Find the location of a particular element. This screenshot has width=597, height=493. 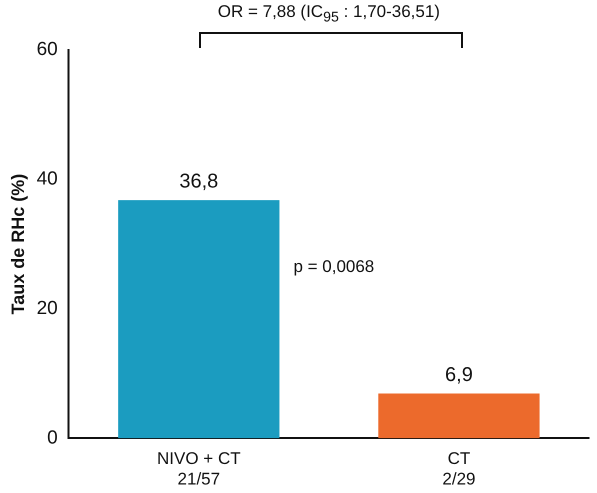

x-tick-label: CT 2/29 is located at coordinates (459, 468).